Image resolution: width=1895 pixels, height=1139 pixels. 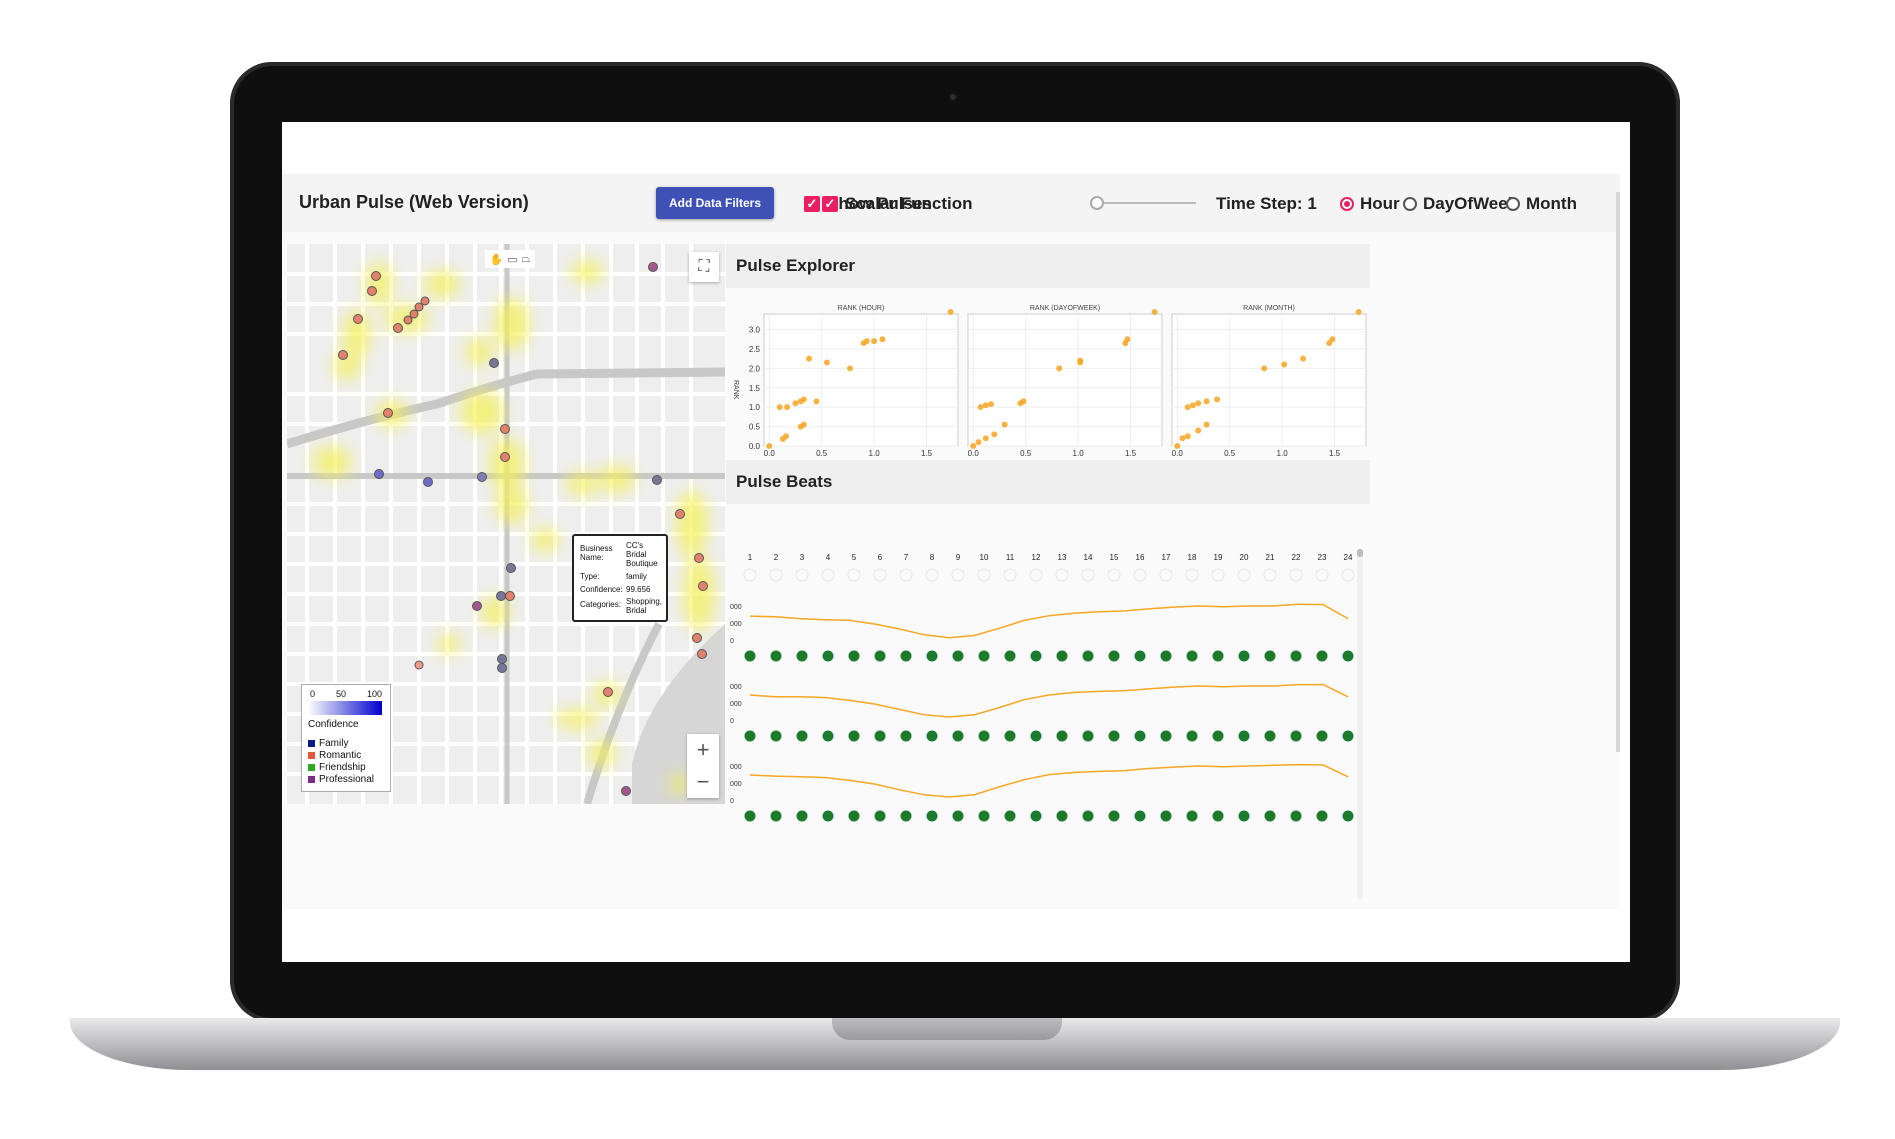 I want to click on radio-unselected-icon, so click(x=1410, y=204).